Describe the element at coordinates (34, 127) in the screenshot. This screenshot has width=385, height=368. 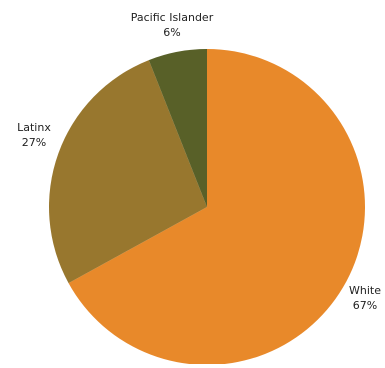
I see `slice-label-latinx: Latinx` at that location.